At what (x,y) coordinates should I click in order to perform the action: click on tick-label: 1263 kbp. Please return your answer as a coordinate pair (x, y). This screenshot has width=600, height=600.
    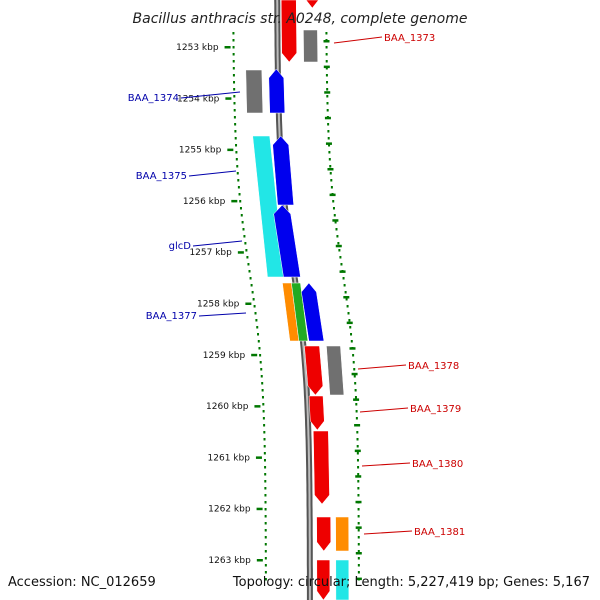
    Looking at the image, I should click on (229, 561).